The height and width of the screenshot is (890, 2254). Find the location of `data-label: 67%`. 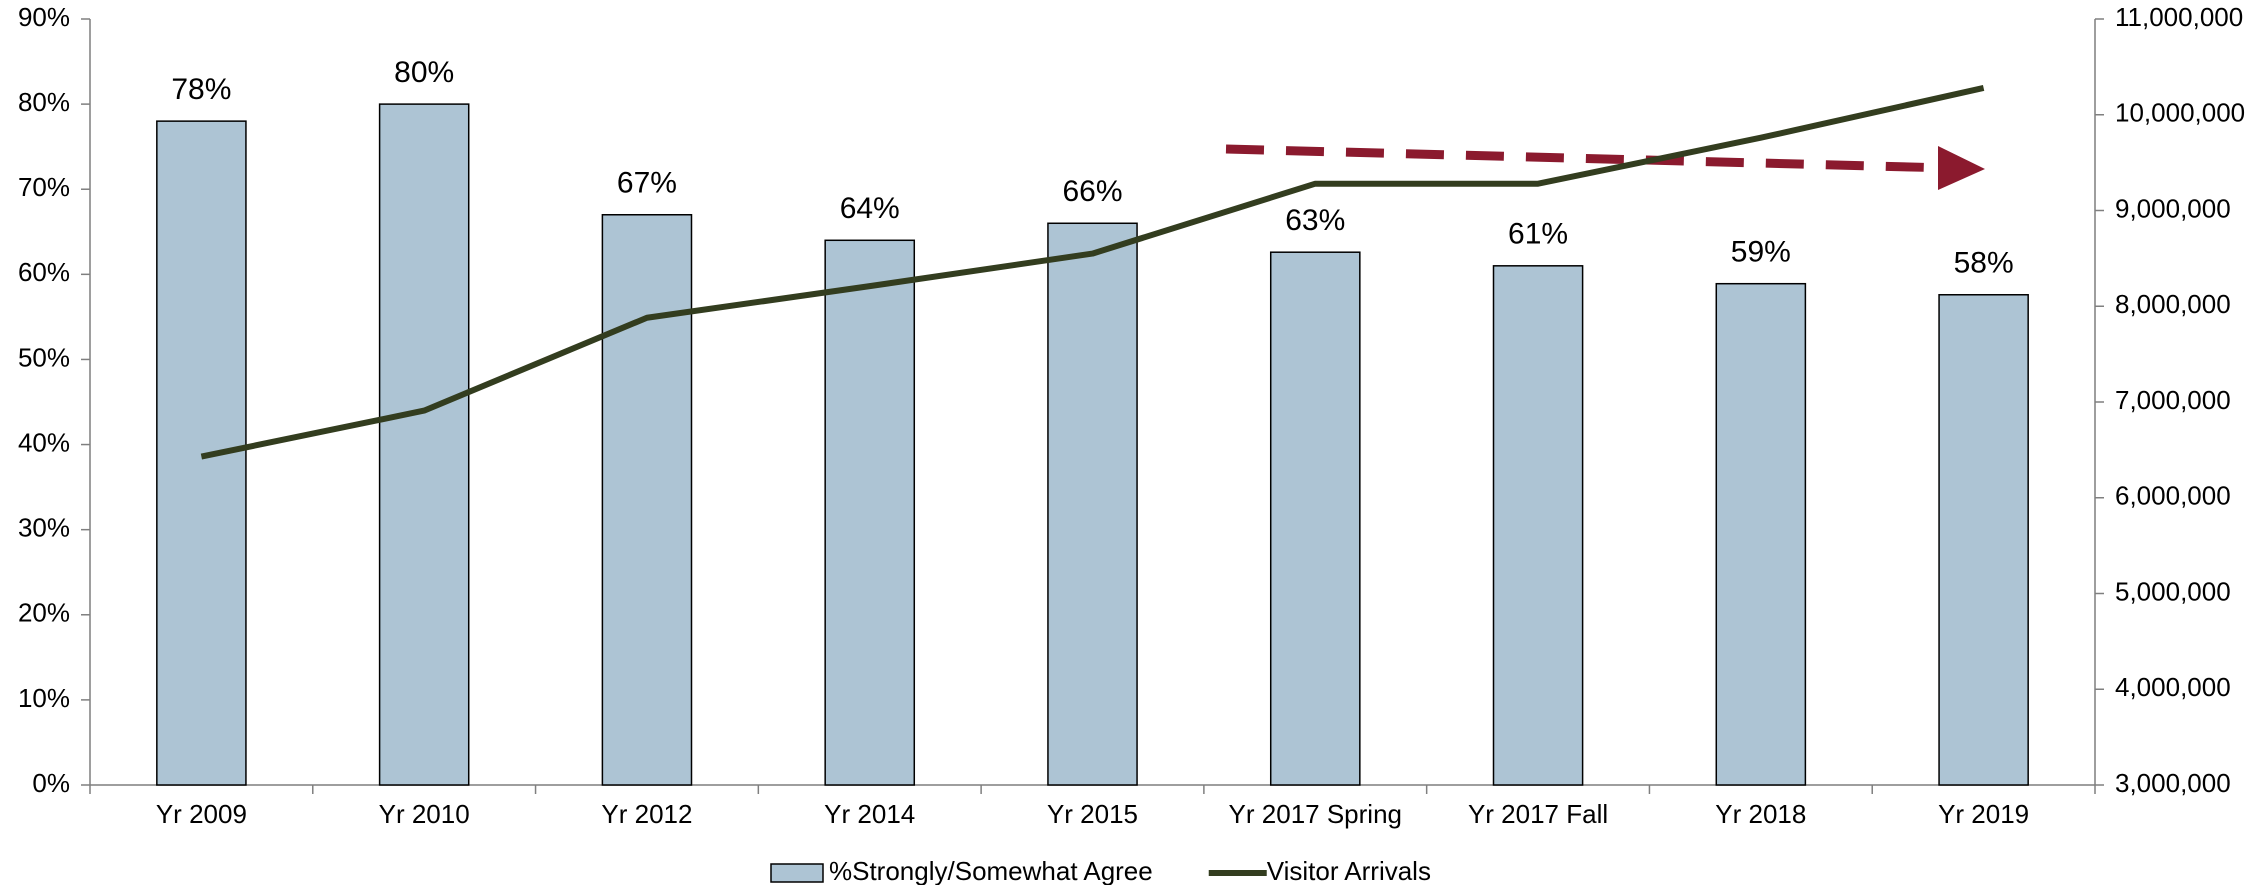

data-label: 67% is located at coordinates (647, 183).